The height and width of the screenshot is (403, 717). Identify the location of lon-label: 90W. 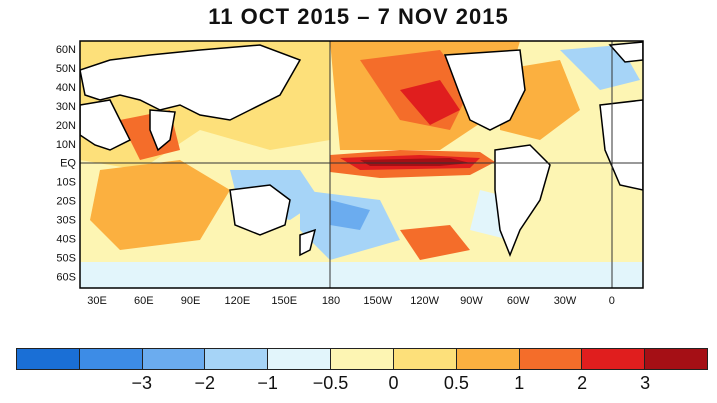
(471, 301).